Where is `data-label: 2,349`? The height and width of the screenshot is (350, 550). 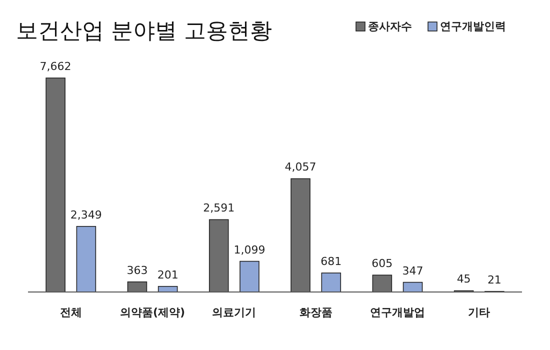 data-label: 2,349 is located at coordinates (86, 215).